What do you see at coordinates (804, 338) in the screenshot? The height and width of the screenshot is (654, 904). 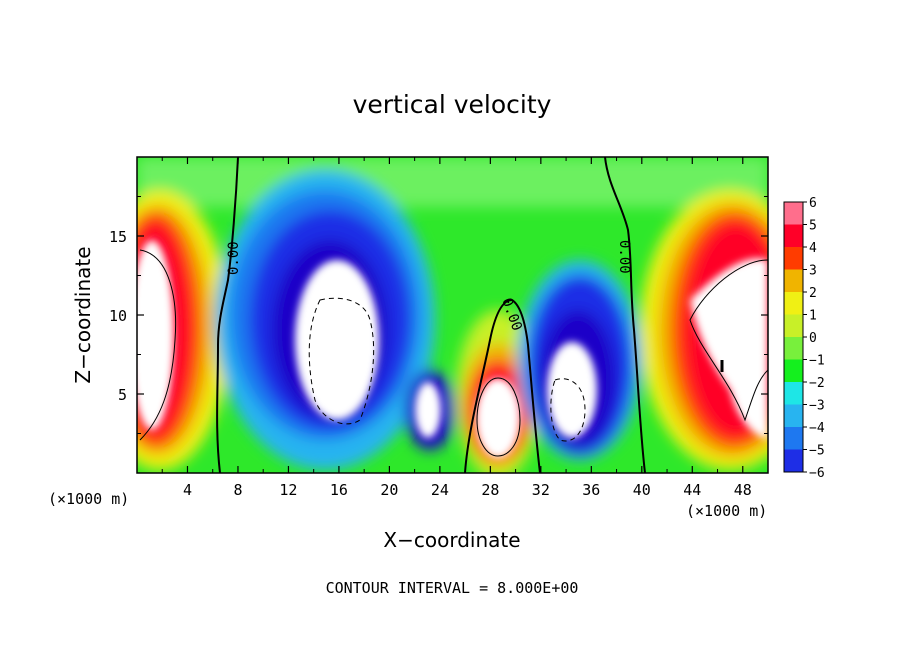 I see `colorbar: −6 −5 −4 −3 −2 −1 0 1 2 3 4 5 6` at bounding box center [804, 338].